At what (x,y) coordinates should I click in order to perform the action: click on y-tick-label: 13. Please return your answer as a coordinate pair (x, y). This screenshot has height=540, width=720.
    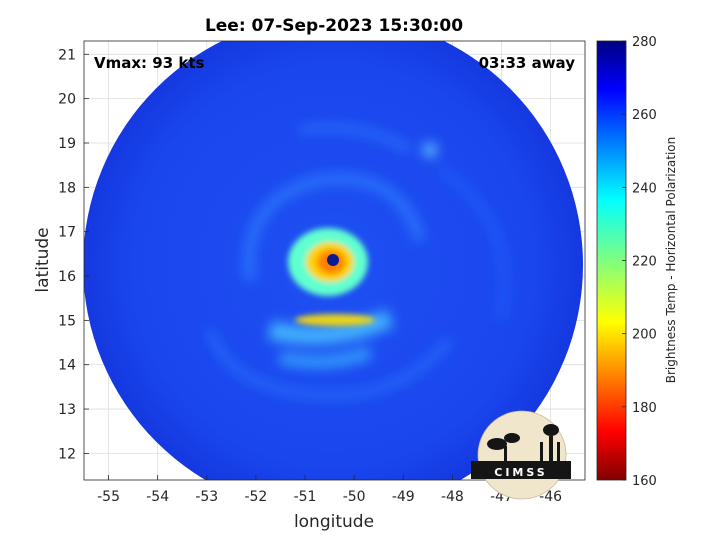
    Looking at the image, I should click on (67, 410).